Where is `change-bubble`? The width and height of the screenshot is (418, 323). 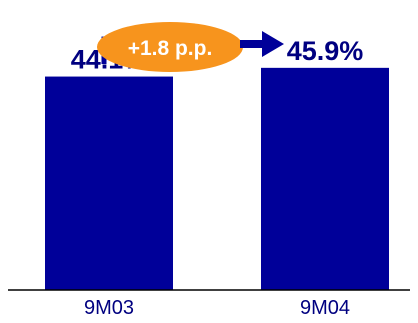
change-bubble is located at coordinates (170, 47).